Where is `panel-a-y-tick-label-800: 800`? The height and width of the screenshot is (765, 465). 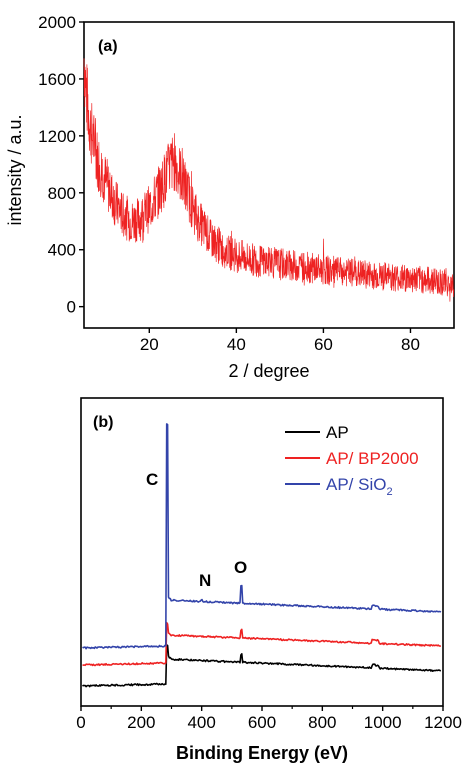
panel-a-y-tick-label-800: 800 is located at coordinates (62, 193).